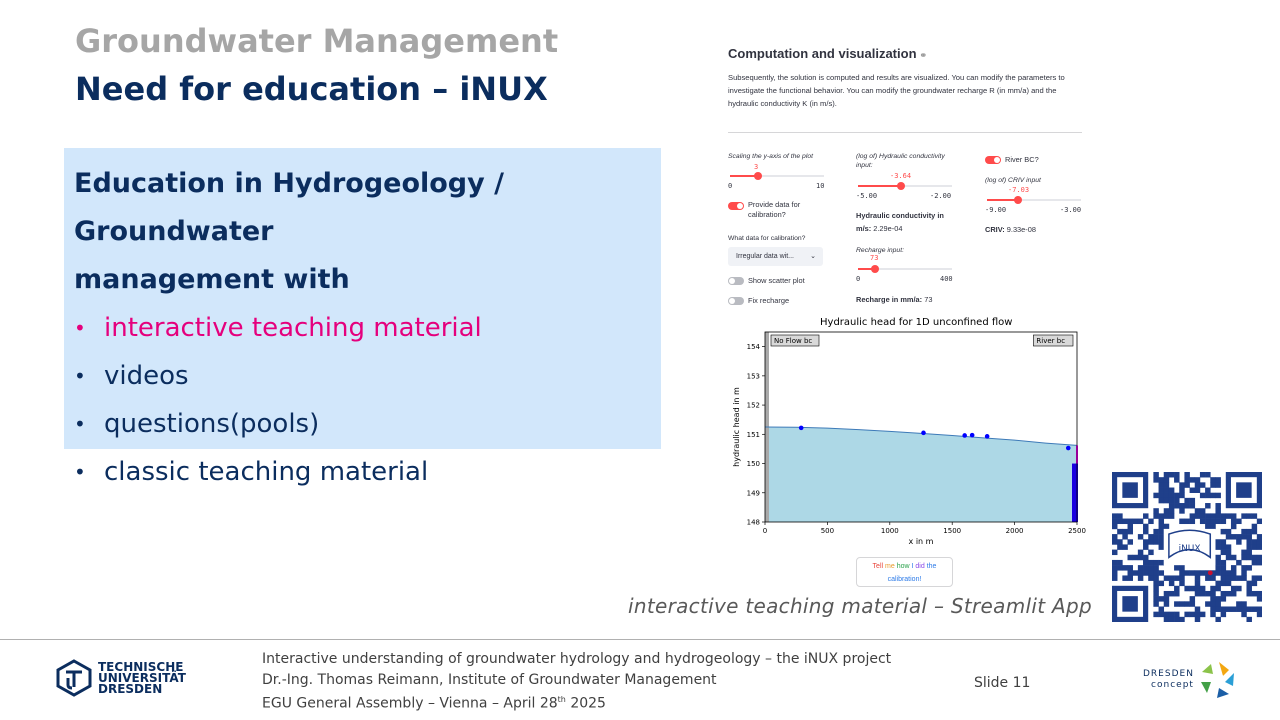  I want to click on show-scatter-toggle, so click(736, 281).